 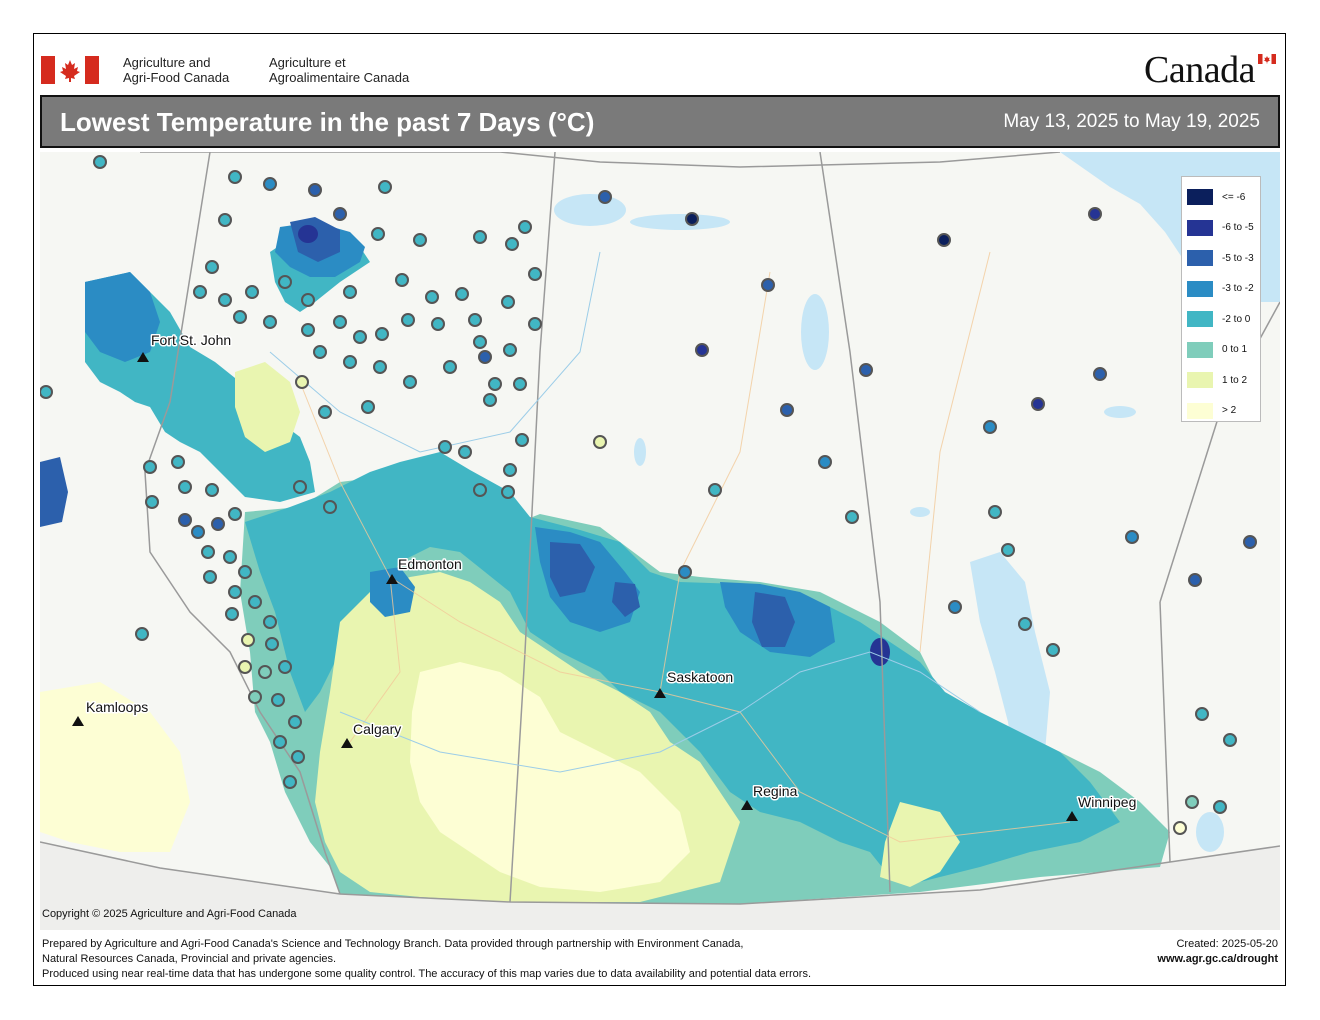 I want to click on us-area, so click(x=660, y=886).